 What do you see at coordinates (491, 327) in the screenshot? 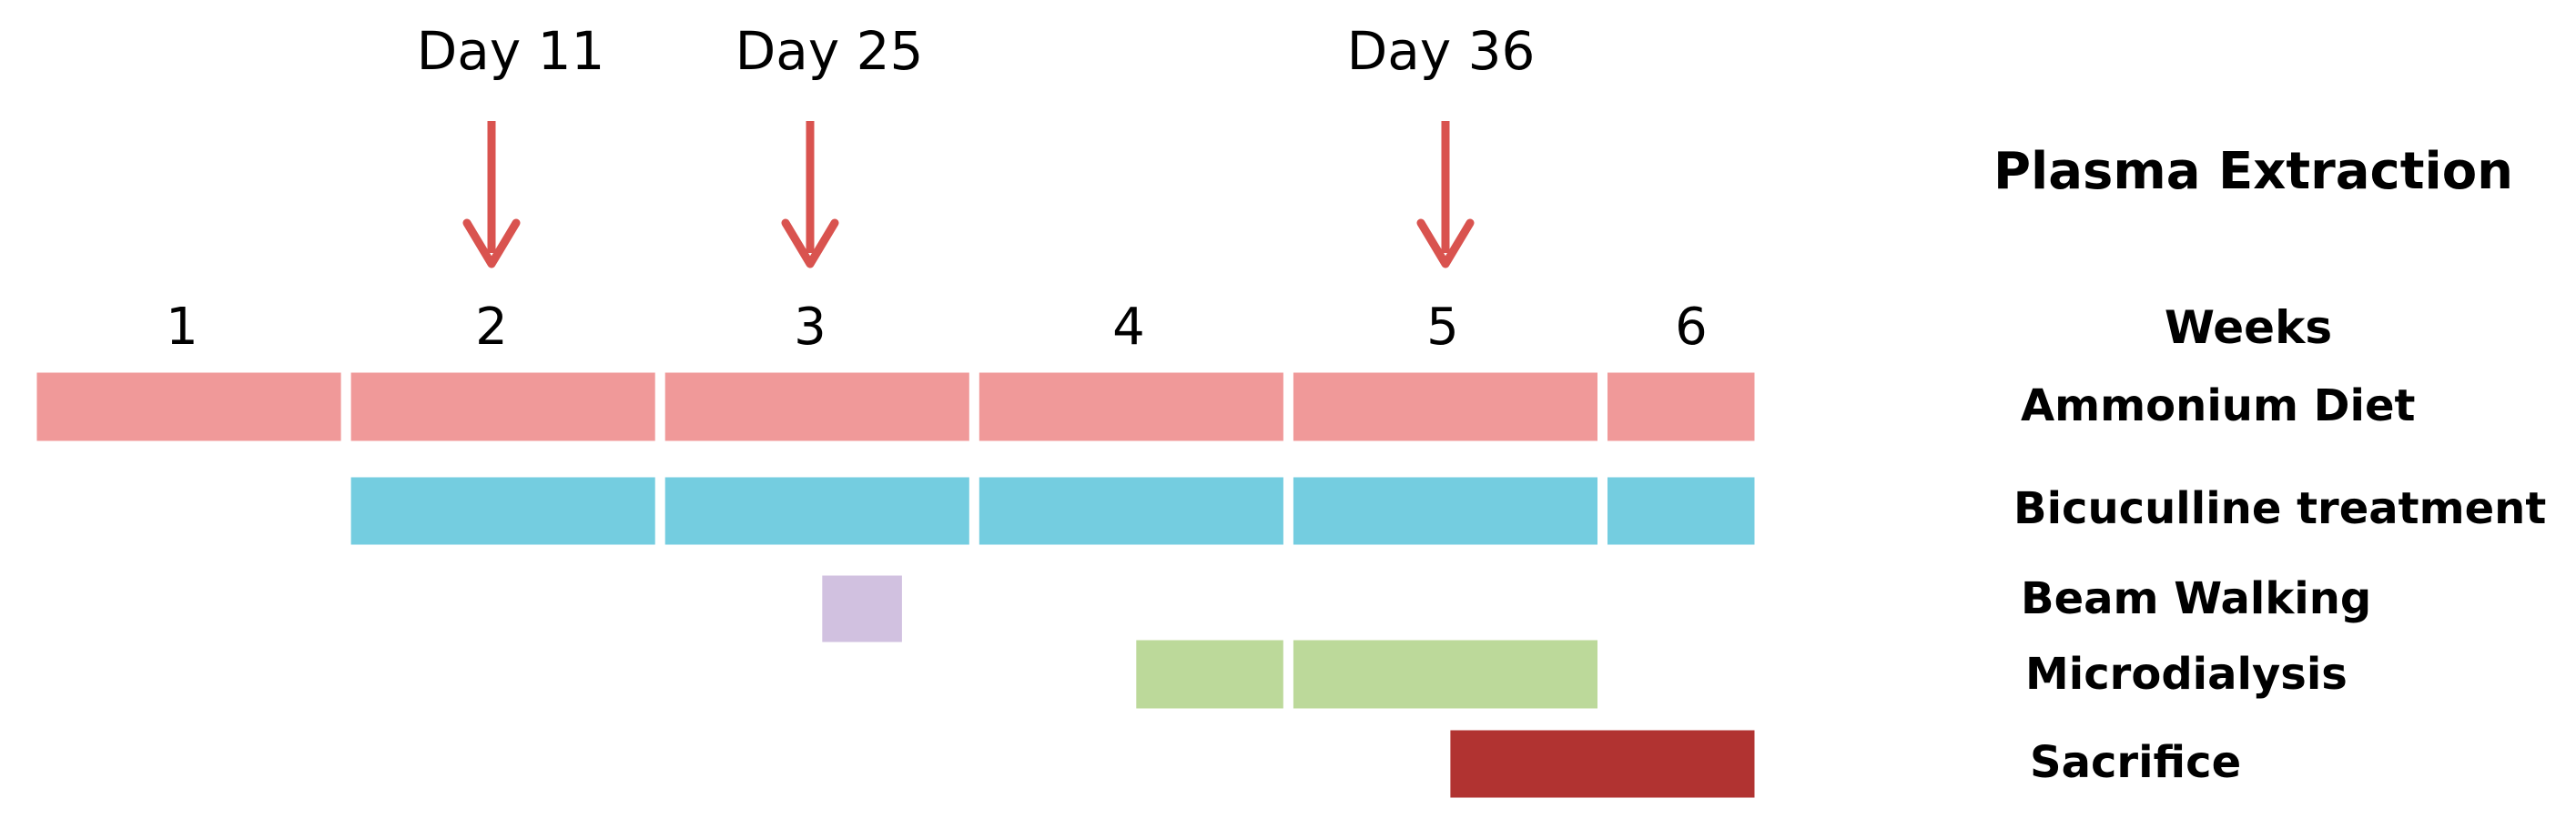
I see `week-number-2: 2` at bounding box center [491, 327].